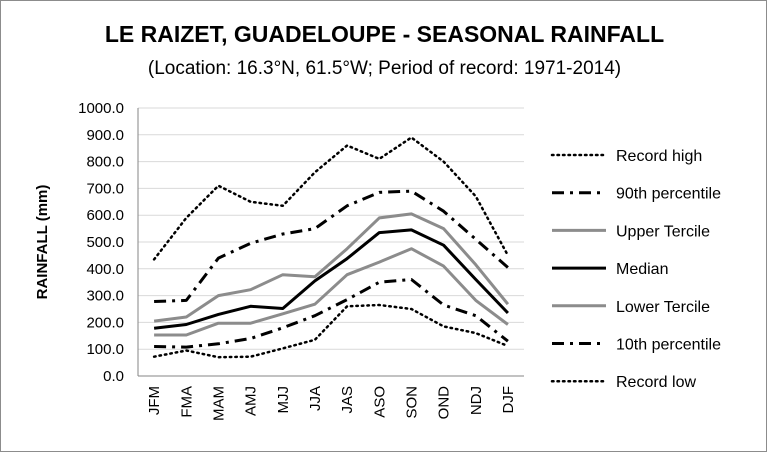  I want to click on series-line-record-low, so click(331, 331).